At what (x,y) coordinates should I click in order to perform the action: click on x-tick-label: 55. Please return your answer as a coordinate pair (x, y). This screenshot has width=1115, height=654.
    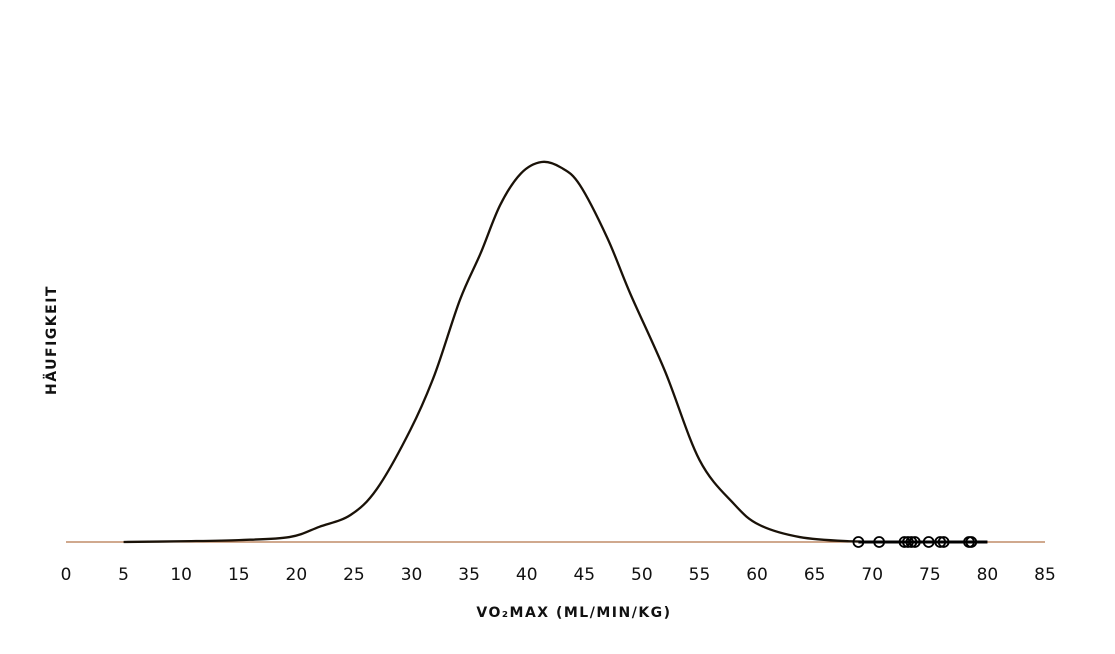
    Looking at the image, I should click on (700, 575).